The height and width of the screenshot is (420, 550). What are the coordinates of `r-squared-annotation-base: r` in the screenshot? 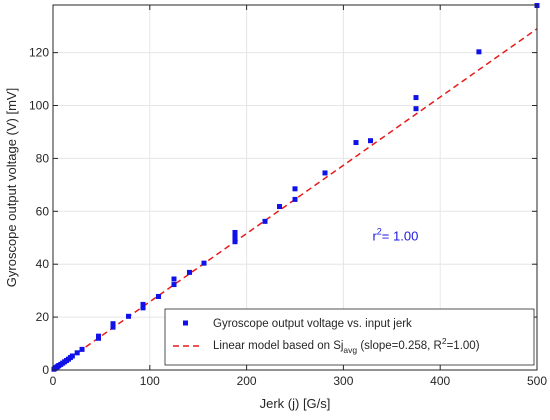 It's located at (374, 235).